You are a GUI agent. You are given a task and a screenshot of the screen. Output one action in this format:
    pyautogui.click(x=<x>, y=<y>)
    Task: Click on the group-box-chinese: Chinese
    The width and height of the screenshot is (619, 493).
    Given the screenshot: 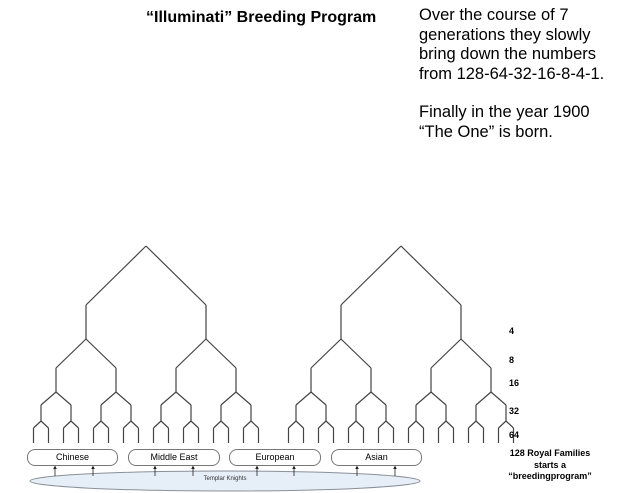 What is the action you would take?
    pyautogui.click(x=72, y=457)
    